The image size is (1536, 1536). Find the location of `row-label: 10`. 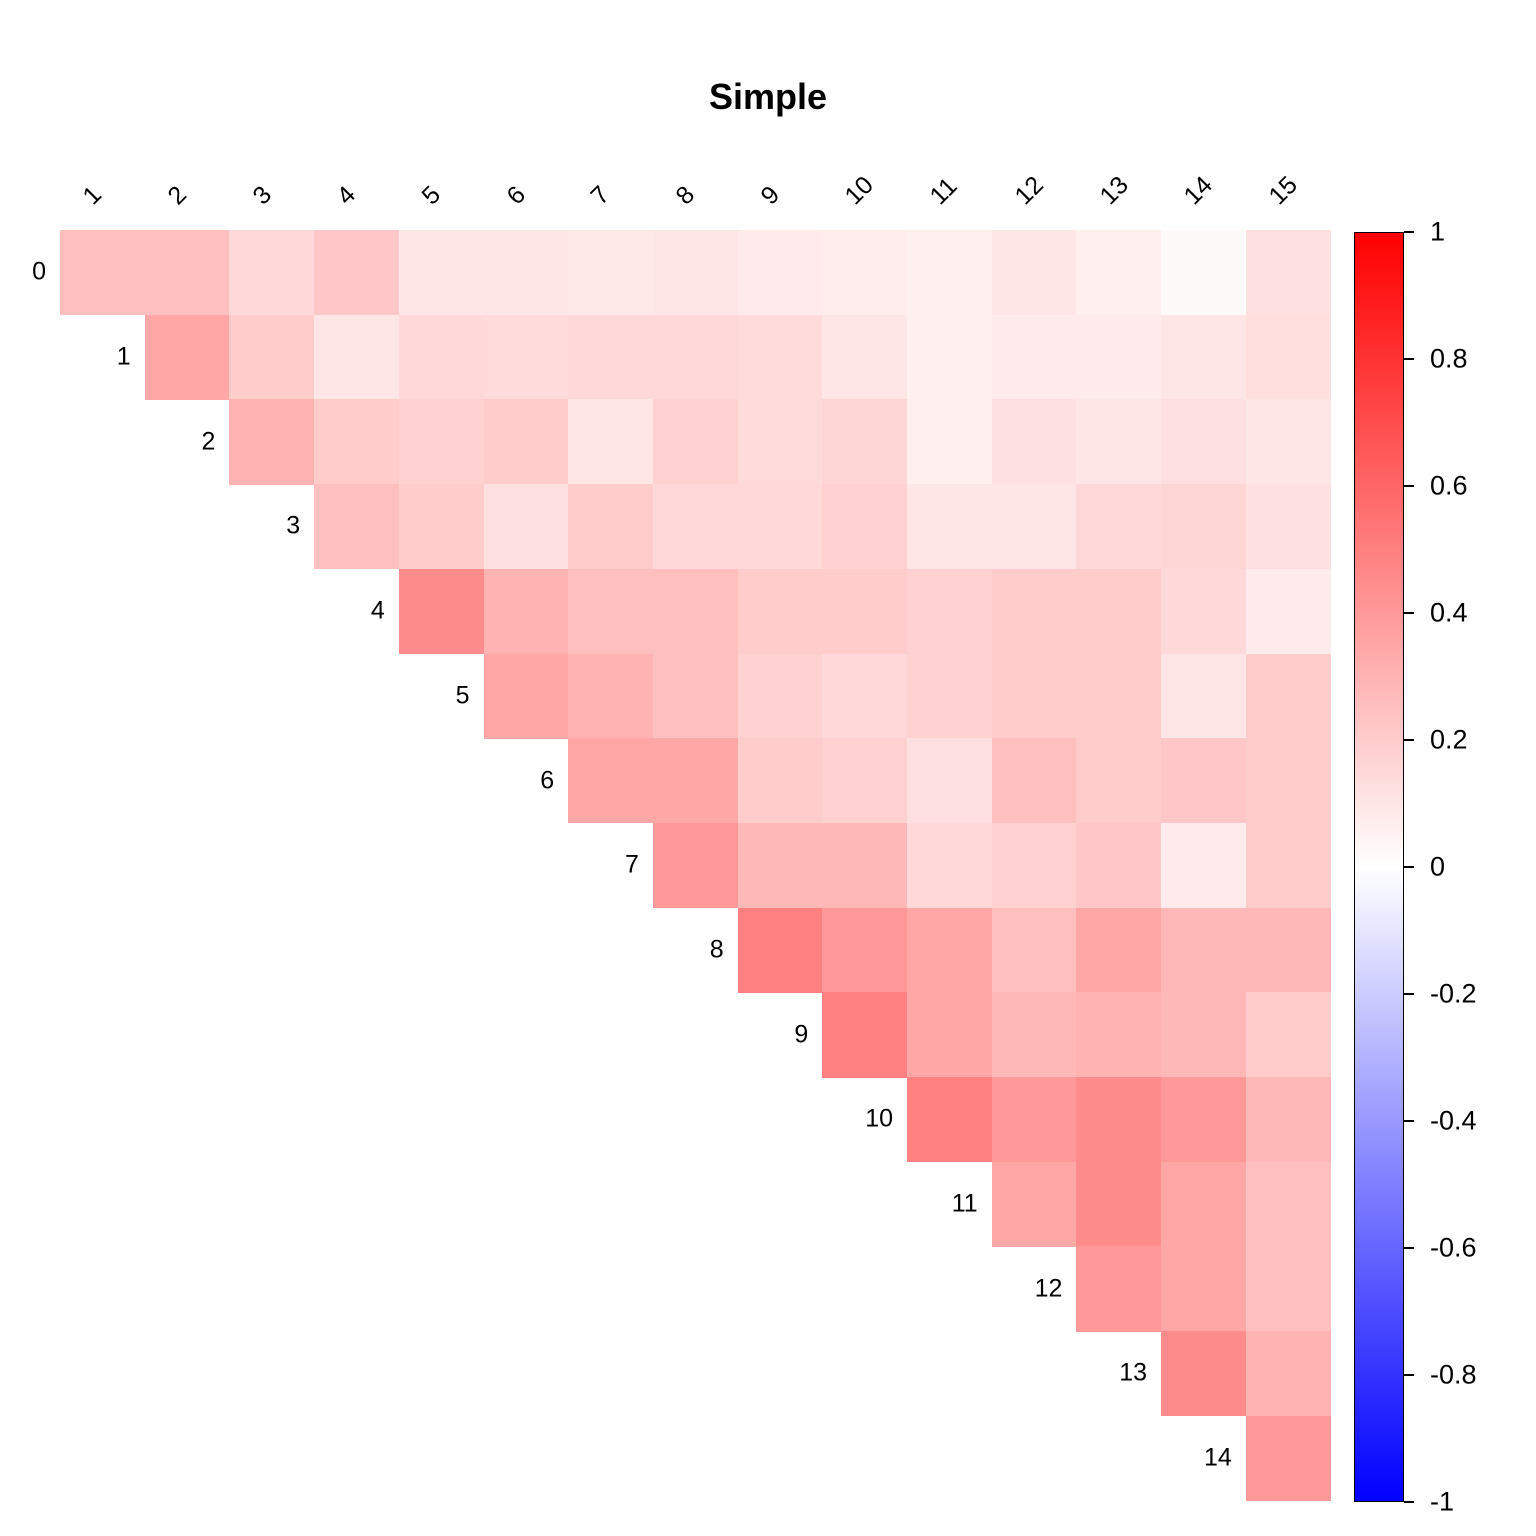

row-label: 10 is located at coordinates (879, 1118).